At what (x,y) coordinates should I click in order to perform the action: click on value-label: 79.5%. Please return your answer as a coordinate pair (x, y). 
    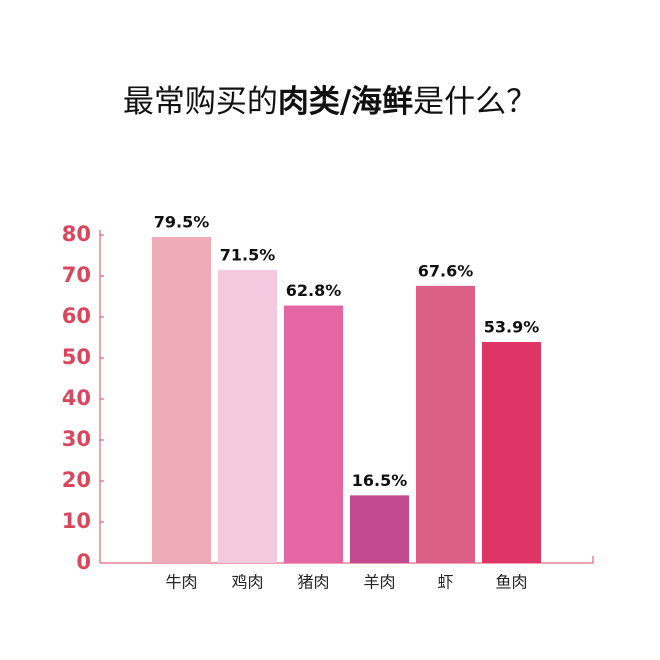
    Looking at the image, I should click on (182, 222).